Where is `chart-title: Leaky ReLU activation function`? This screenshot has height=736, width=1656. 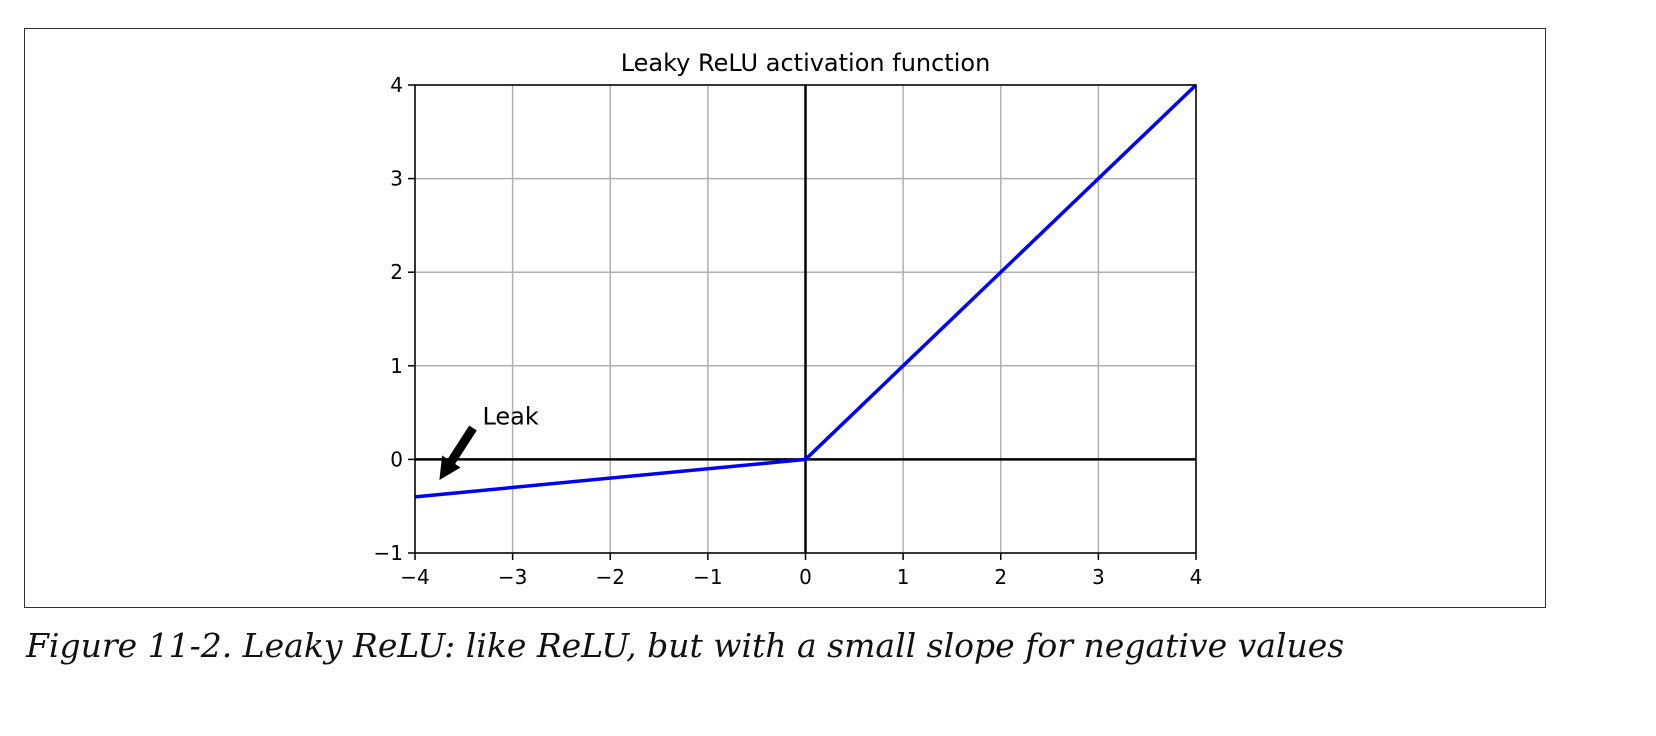
chart-title: Leaky ReLU activation function is located at coordinates (806, 63).